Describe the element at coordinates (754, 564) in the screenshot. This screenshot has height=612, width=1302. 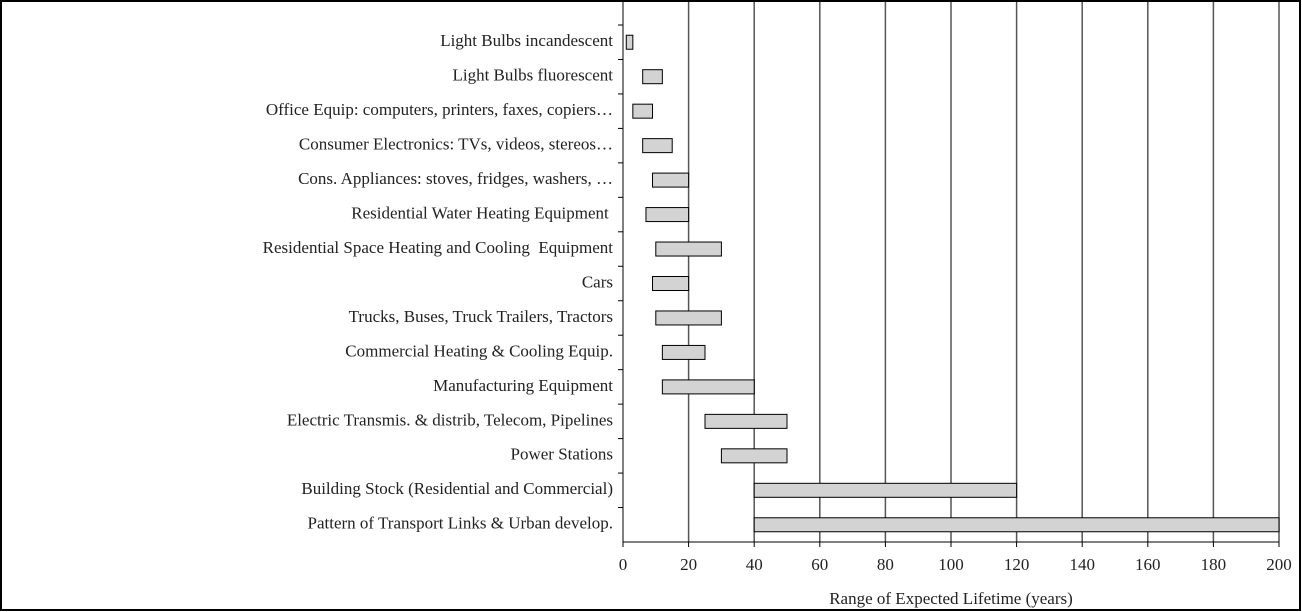
I see `x-tick-label: 40` at that location.